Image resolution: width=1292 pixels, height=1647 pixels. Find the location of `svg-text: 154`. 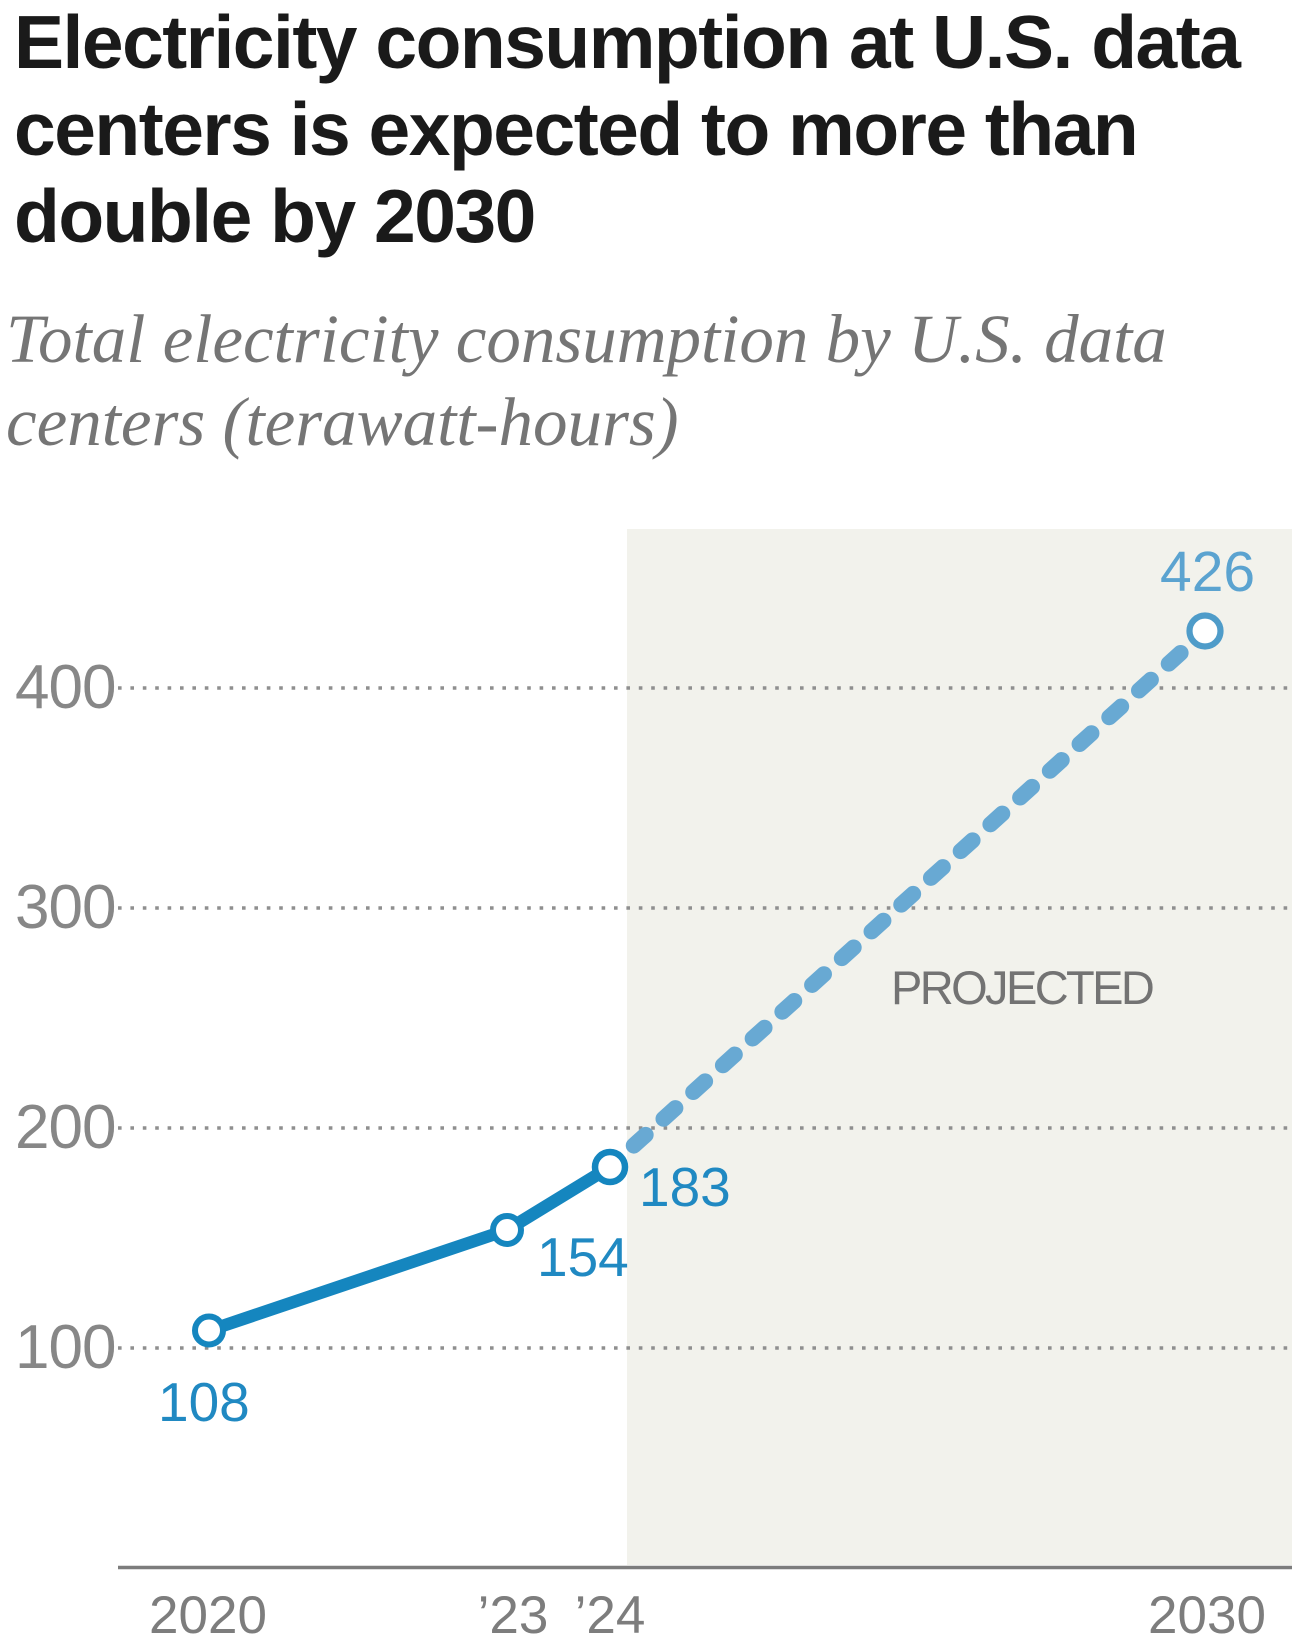

svg-text: 154 is located at coordinates (583, 1257).